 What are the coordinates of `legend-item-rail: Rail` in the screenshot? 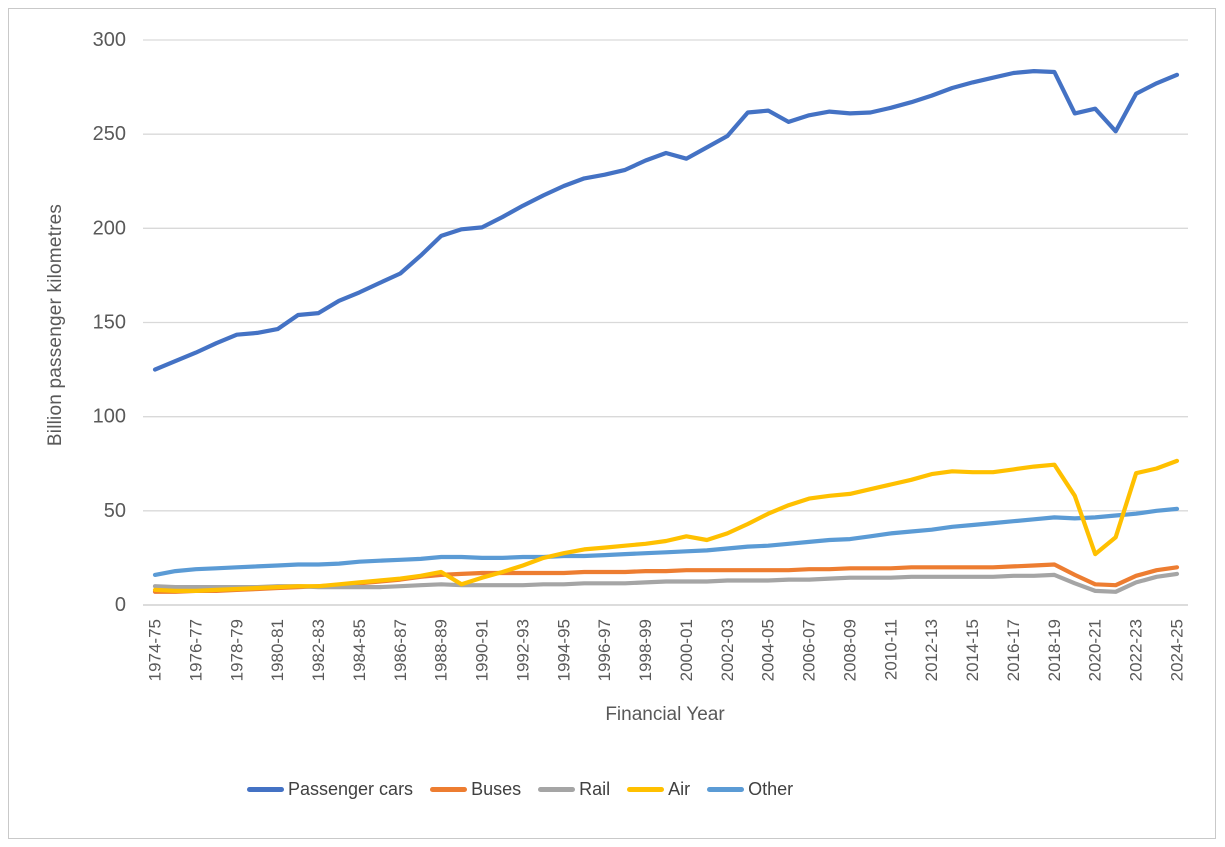 It's located at (574, 789).